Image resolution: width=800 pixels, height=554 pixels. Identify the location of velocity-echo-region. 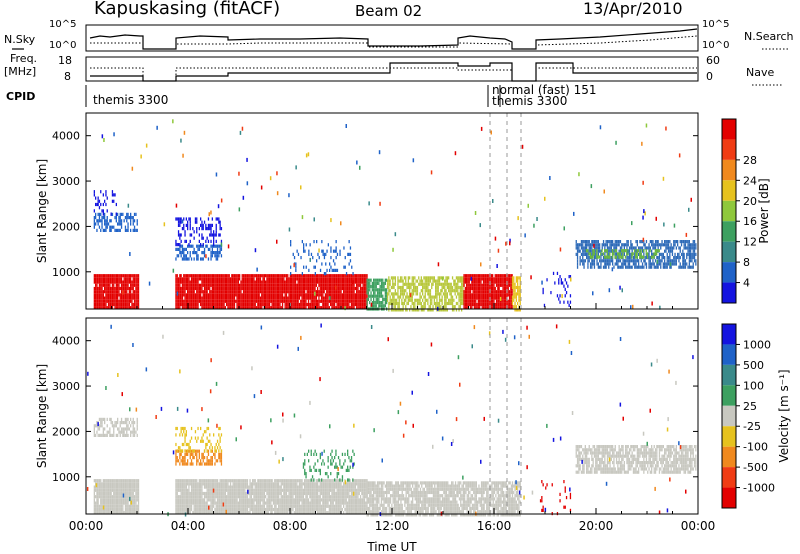
(116, 497).